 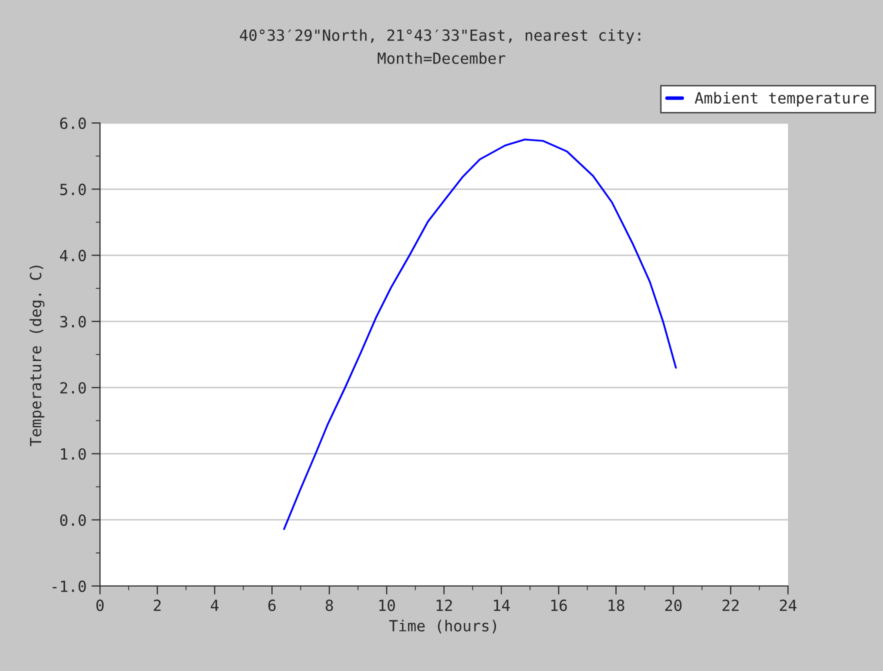 What do you see at coordinates (329, 606) in the screenshot?
I see `x-tick-label: 8` at bounding box center [329, 606].